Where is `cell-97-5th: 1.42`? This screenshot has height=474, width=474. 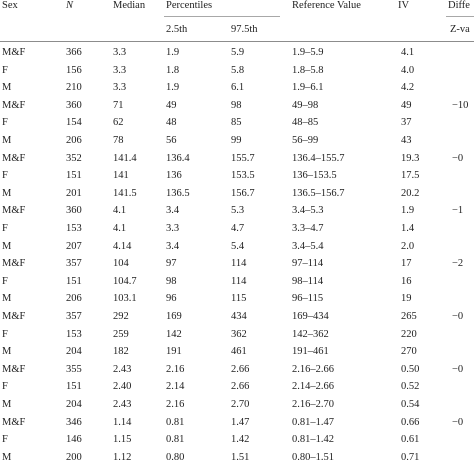 cell-97-5th: 1.42 is located at coordinates (240, 440).